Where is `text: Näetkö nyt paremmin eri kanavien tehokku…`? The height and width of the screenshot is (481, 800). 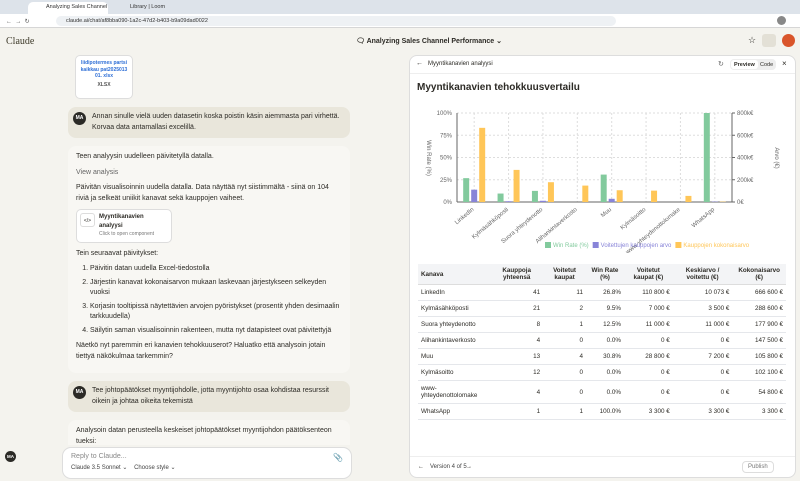 text: Näetkö nyt paremmin eri kanavien tehokku… is located at coordinates (201, 351).